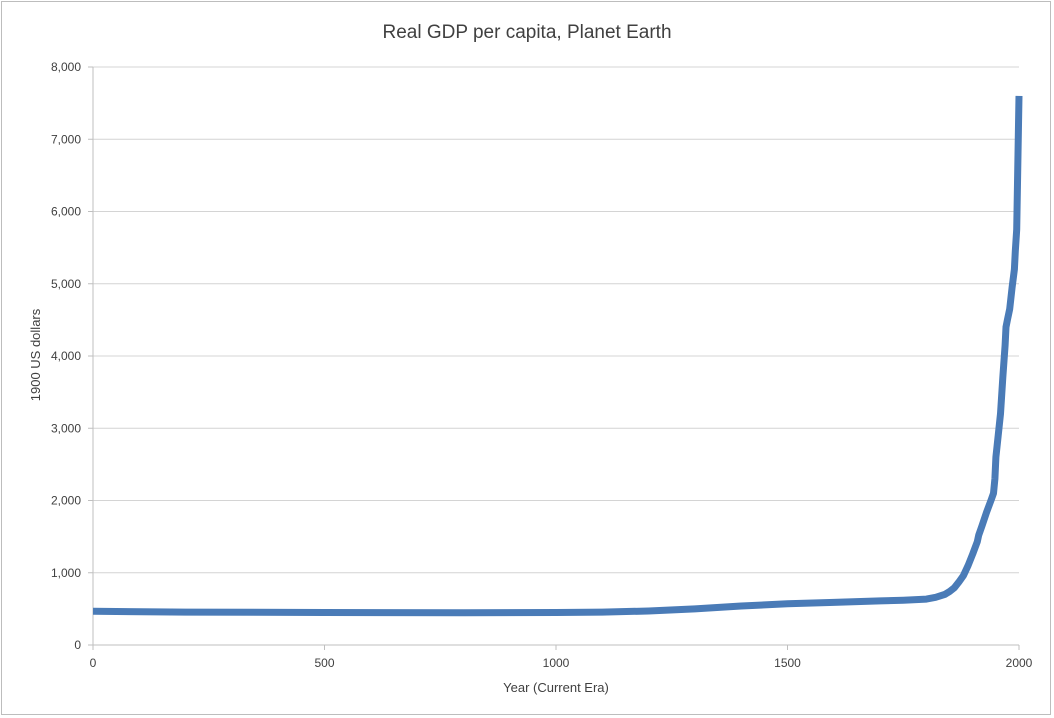 The height and width of the screenshot is (718, 1054). Describe the element at coordinates (77, 645) in the screenshot. I see `y-tick-label: 0` at that location.